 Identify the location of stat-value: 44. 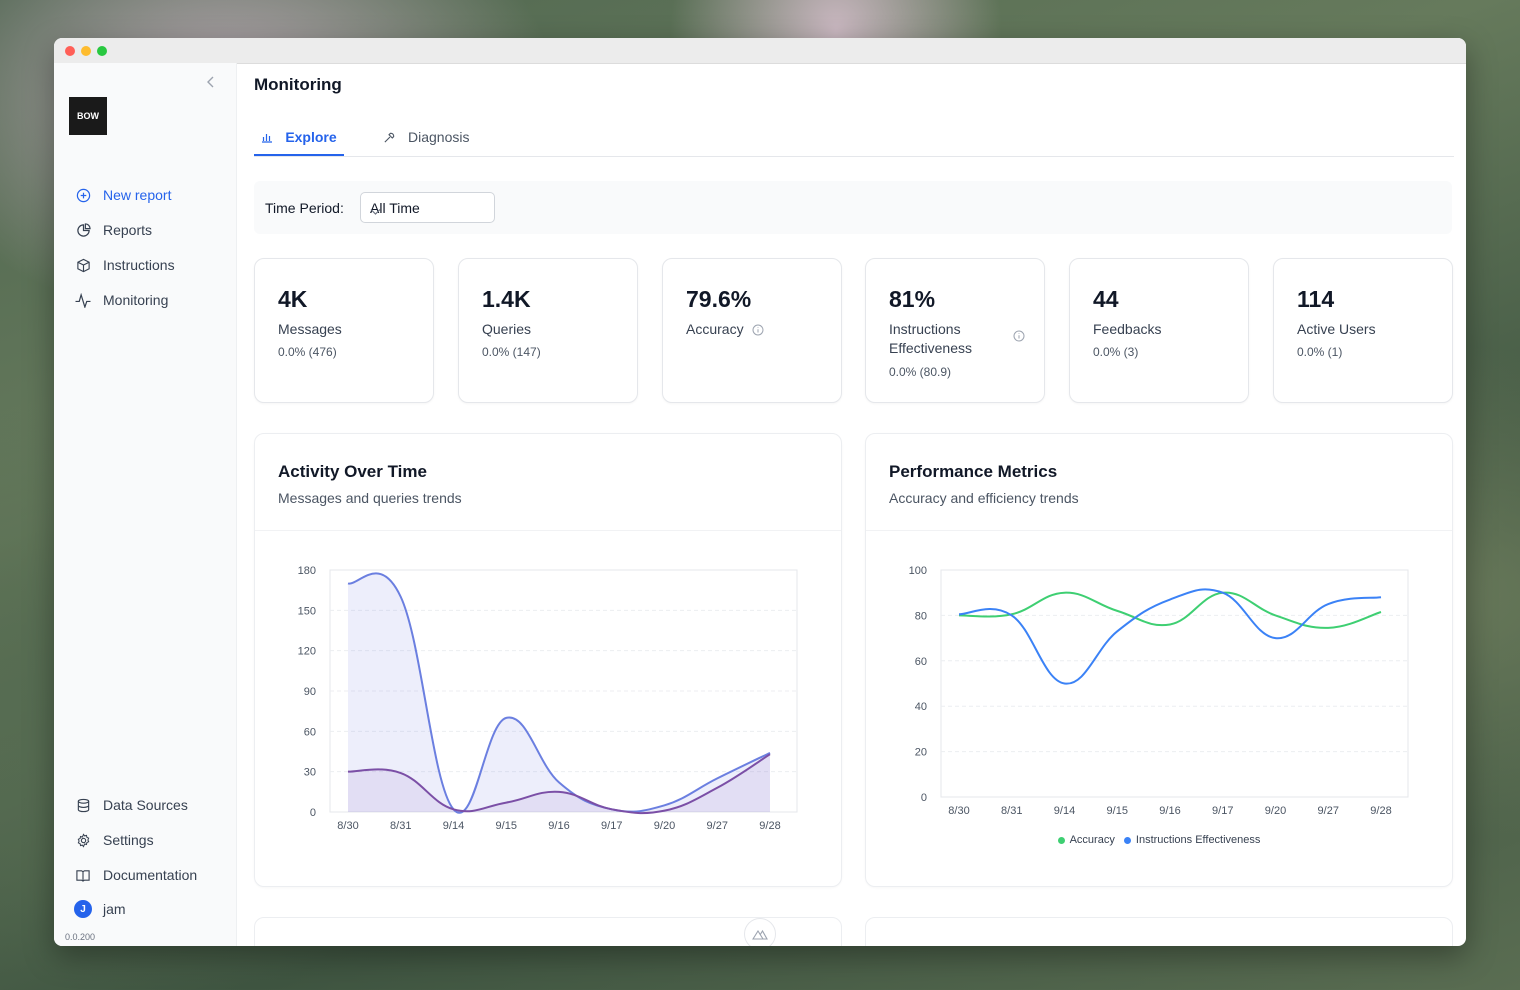
(1106, 299).